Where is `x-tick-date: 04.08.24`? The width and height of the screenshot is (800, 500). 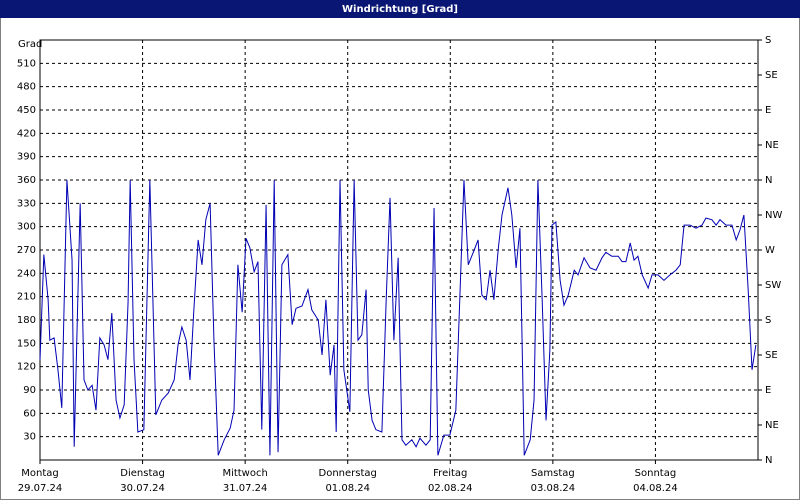 x-tick-date: 04.08.24 is located at coordinates (655, 488).